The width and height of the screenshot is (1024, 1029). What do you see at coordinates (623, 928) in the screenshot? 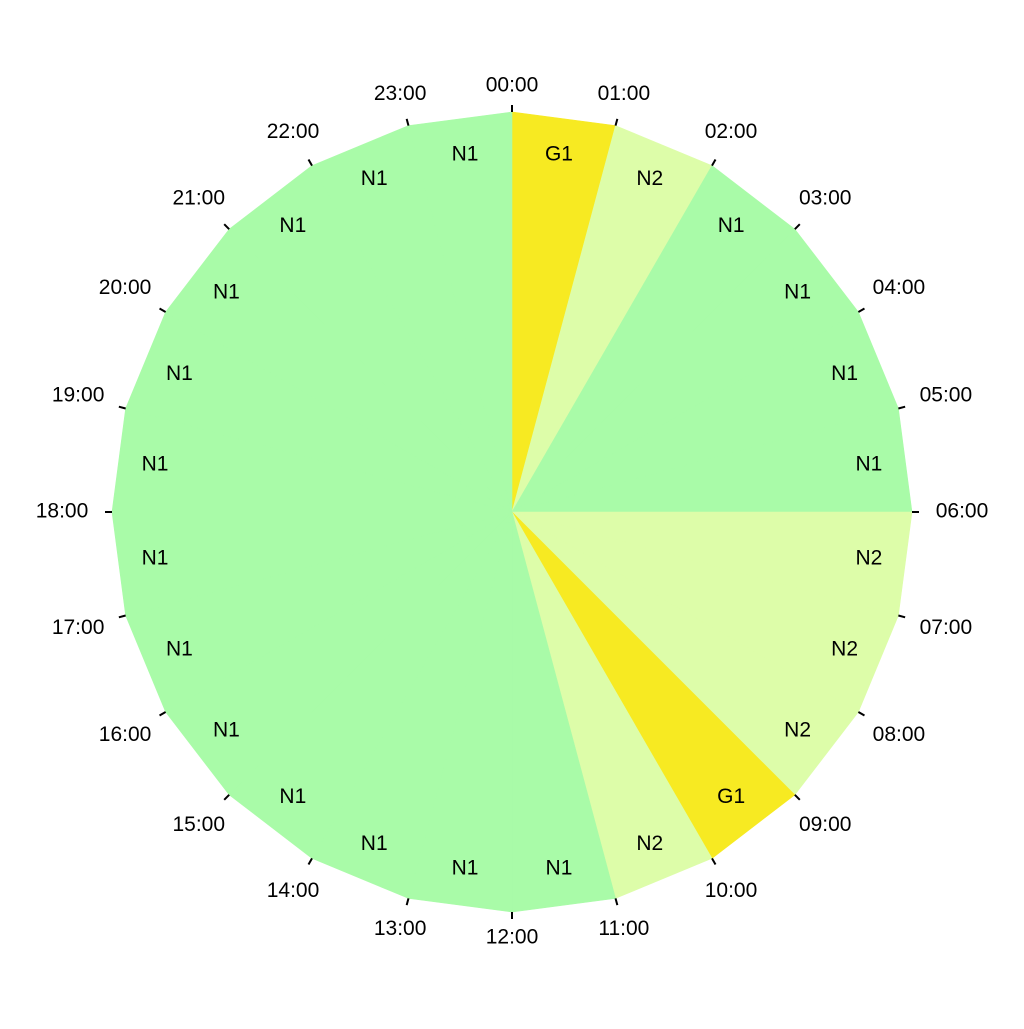
I see `hour-label: 11:00` at bounding box center [623, 928].